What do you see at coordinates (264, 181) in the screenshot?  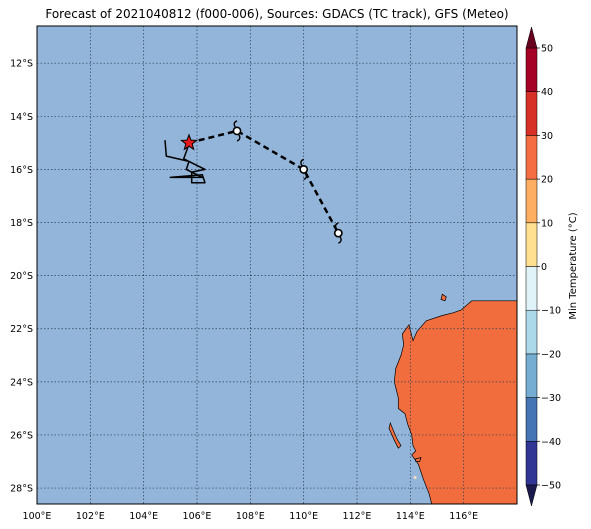 I see `forecast-track-line` at bounding box center [264, 181].